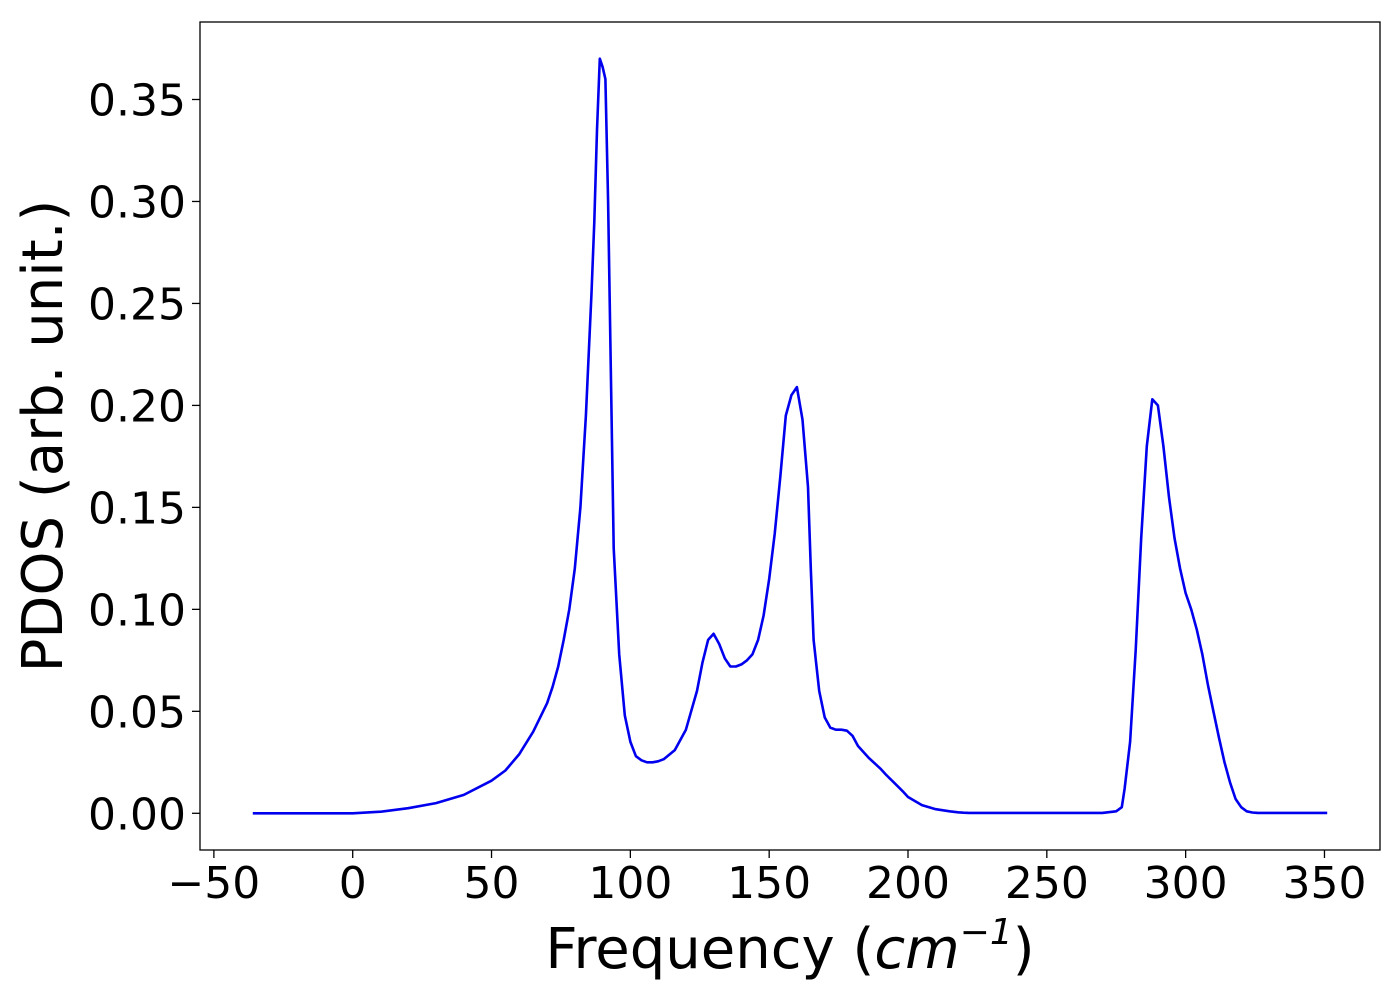  I want to click on y-tick-label: 0.20, so click(137, 406).